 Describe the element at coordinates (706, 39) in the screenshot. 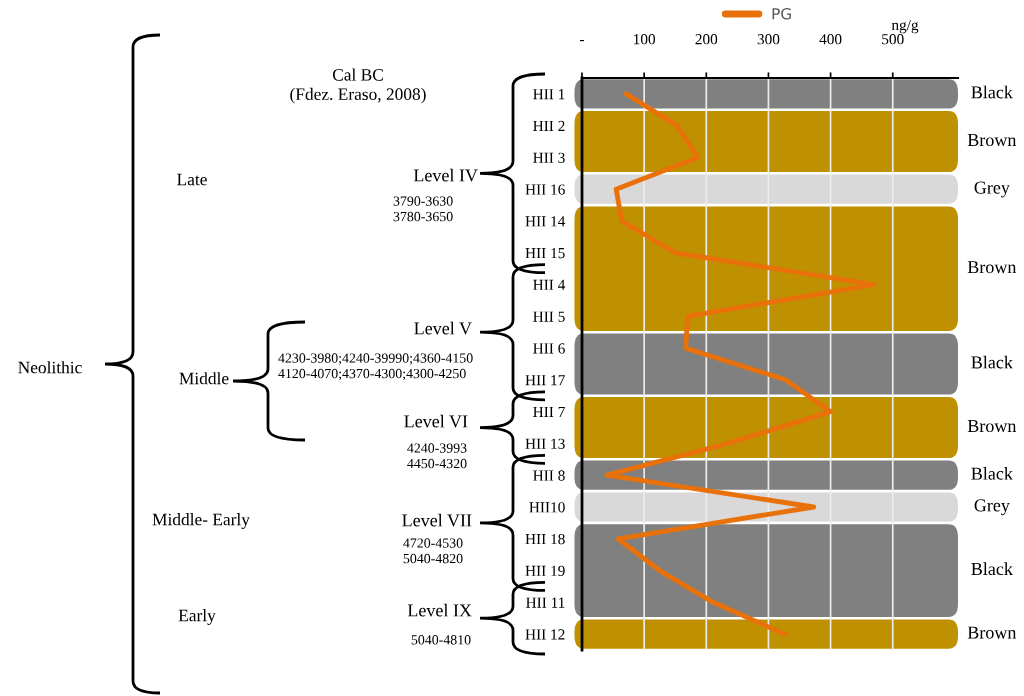

I see `x-tick-label: 200` at that location.